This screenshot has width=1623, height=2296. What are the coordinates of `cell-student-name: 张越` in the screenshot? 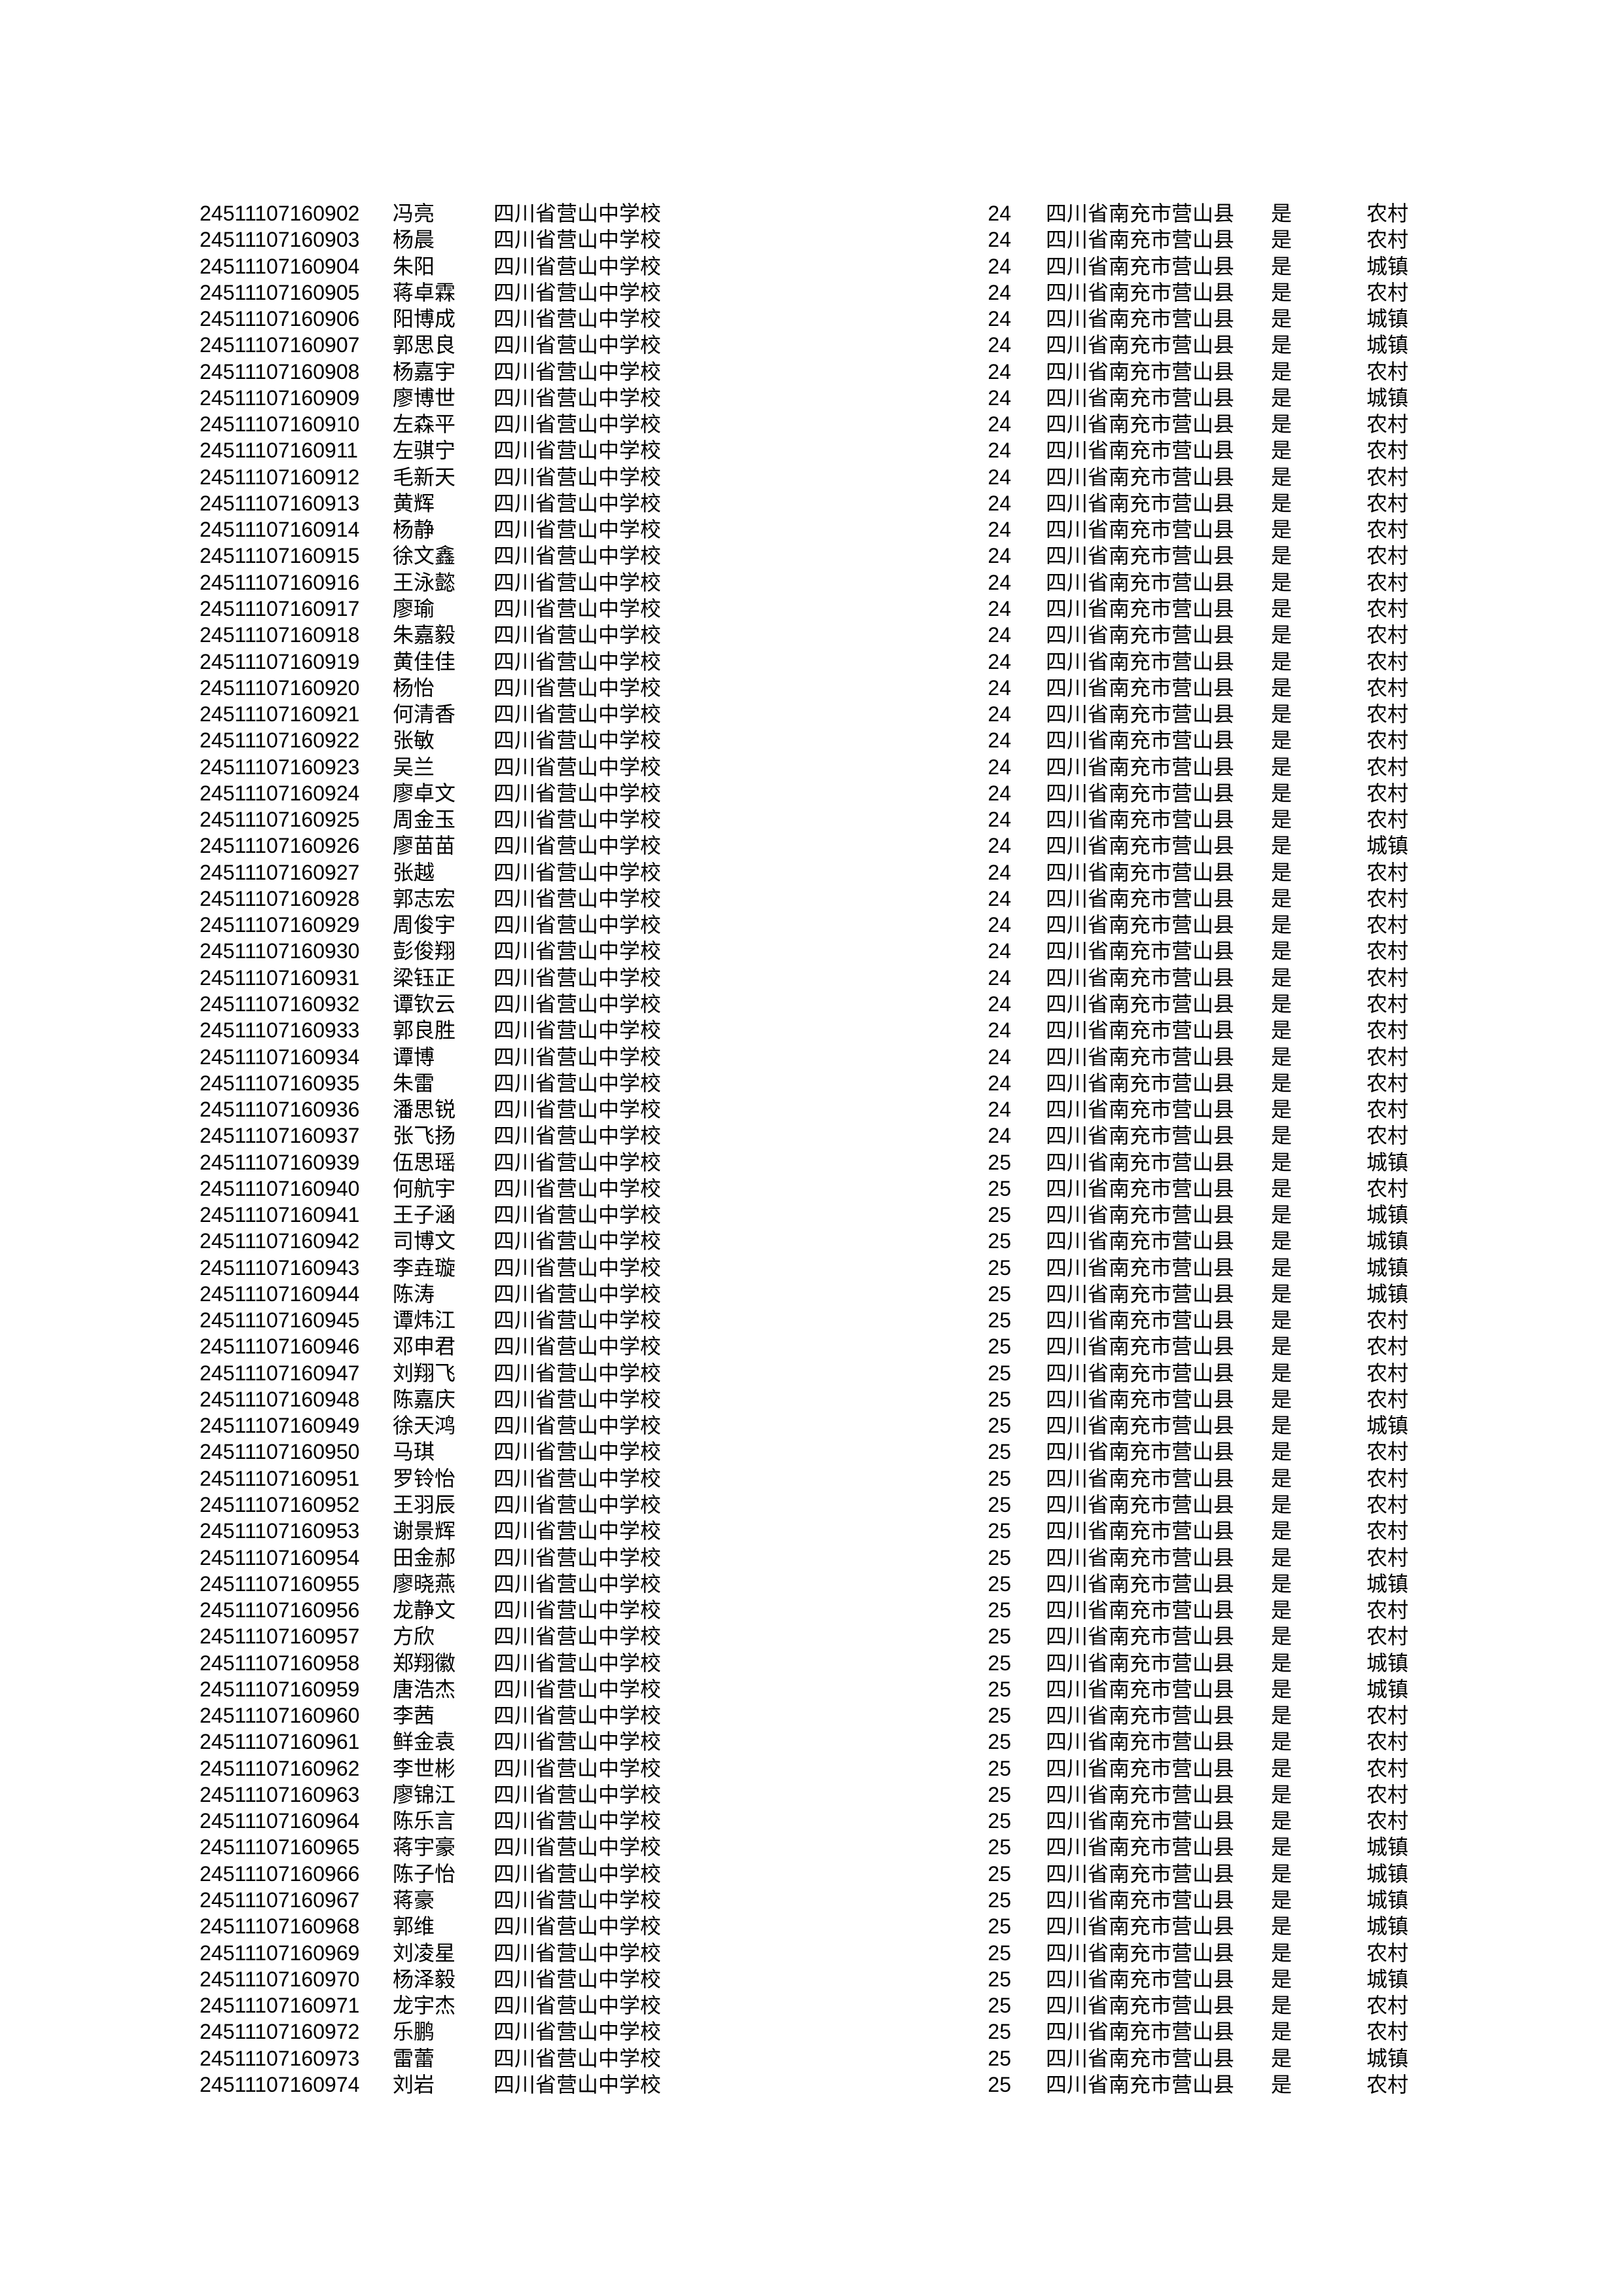 It's located at (414, 872).